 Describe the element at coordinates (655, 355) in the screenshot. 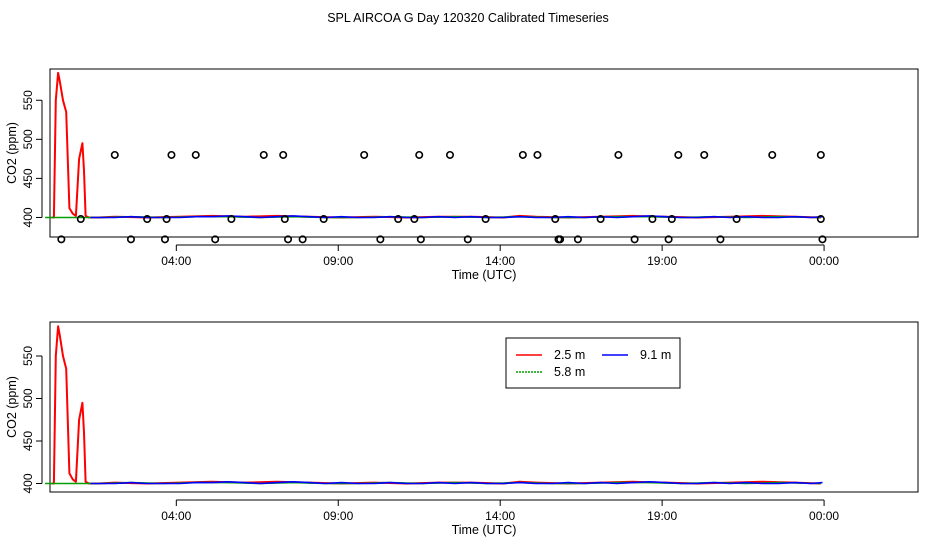

I see `legend-label: 9.1 m` at that location.